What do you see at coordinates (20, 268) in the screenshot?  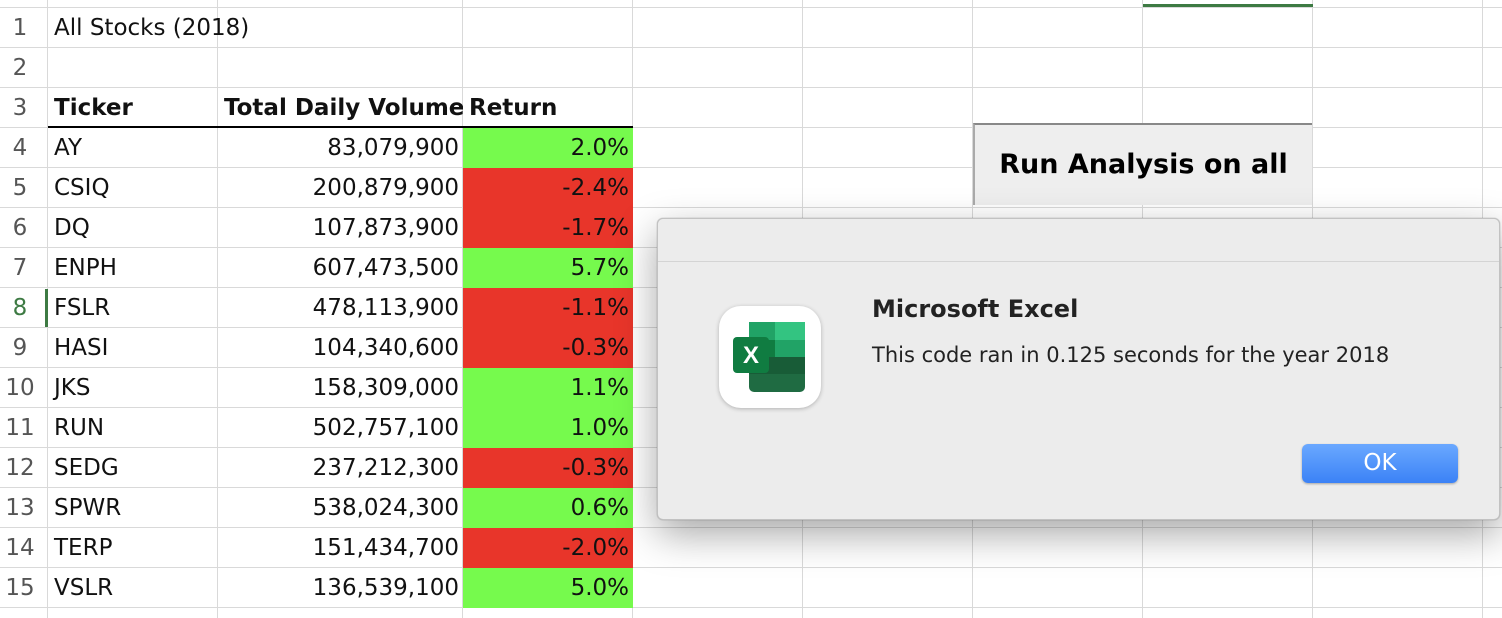 I see `row-header: 7` at bounding box center [20, 268].